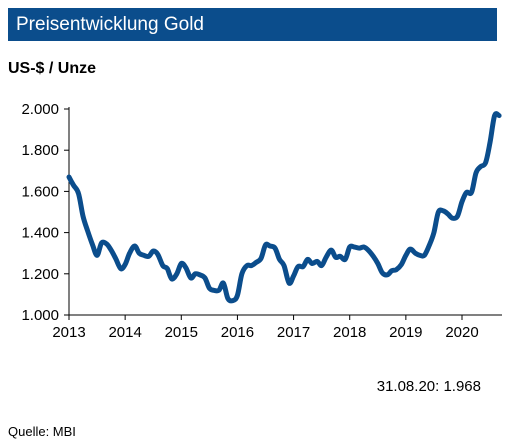 This screenshot has height=446, width=513. Describe the element at coordinates (52, 68) in the screenshot. I see `y-axis-unit-label: US-$ / Unze` at that location.